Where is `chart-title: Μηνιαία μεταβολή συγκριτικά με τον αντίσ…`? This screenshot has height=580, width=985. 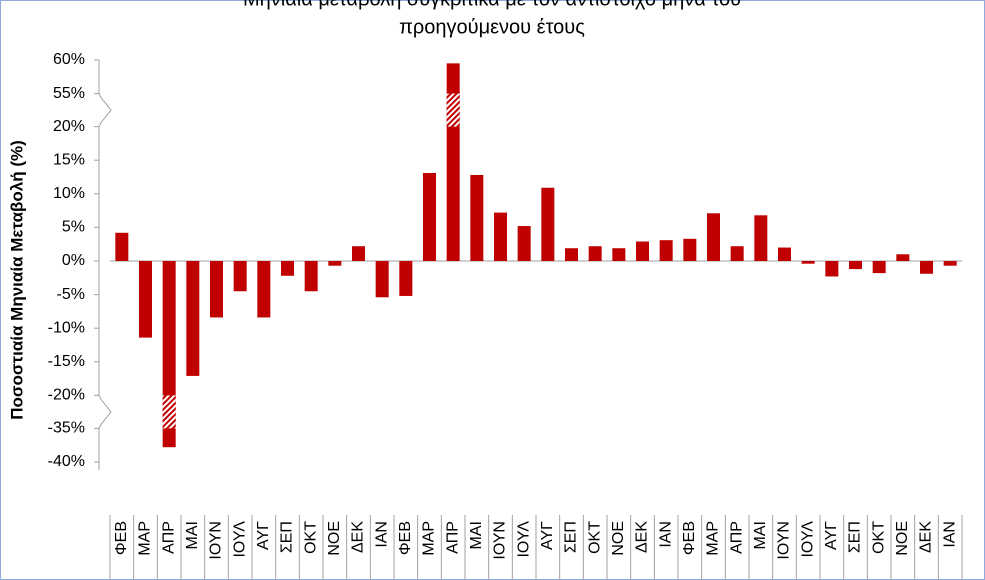 chart-title: Μηνιαία μεταβολή συγκριτικά με τον αντίσ… is located at coordinates (492, 5).